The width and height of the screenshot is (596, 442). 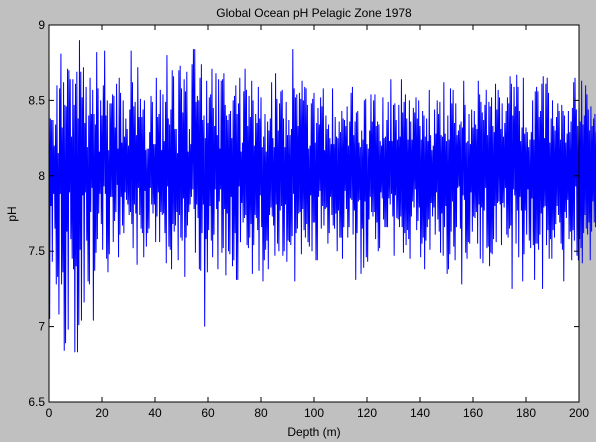 I want to click on y-tick-label: 7, so click(x=41, y=327).